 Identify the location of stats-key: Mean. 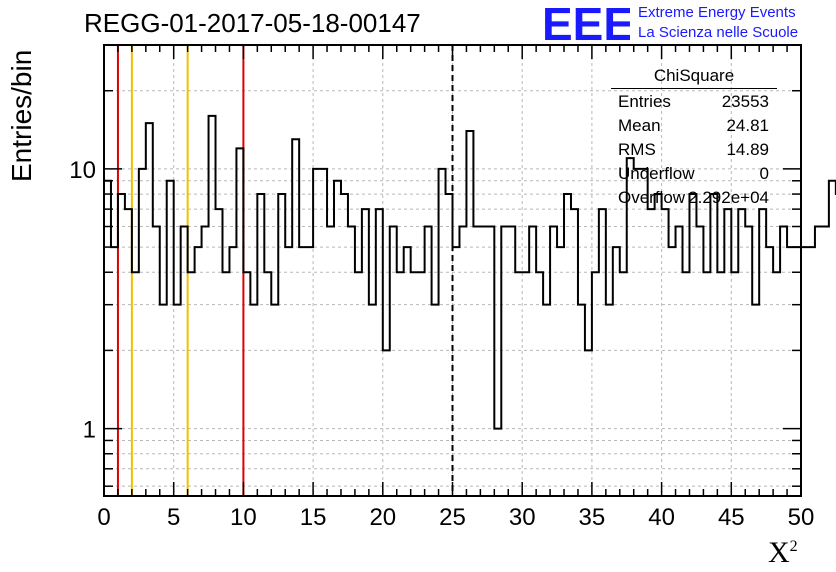
(639, 125).